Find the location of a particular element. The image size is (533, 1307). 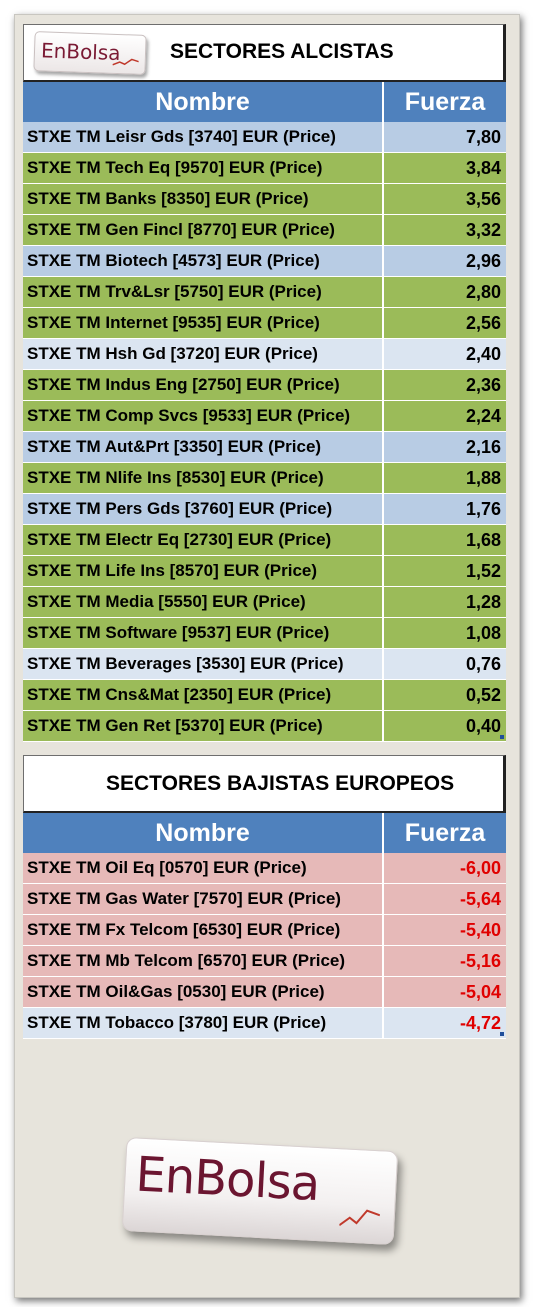

force-value-cell: 0,40 is located at coordinates (445, 726).